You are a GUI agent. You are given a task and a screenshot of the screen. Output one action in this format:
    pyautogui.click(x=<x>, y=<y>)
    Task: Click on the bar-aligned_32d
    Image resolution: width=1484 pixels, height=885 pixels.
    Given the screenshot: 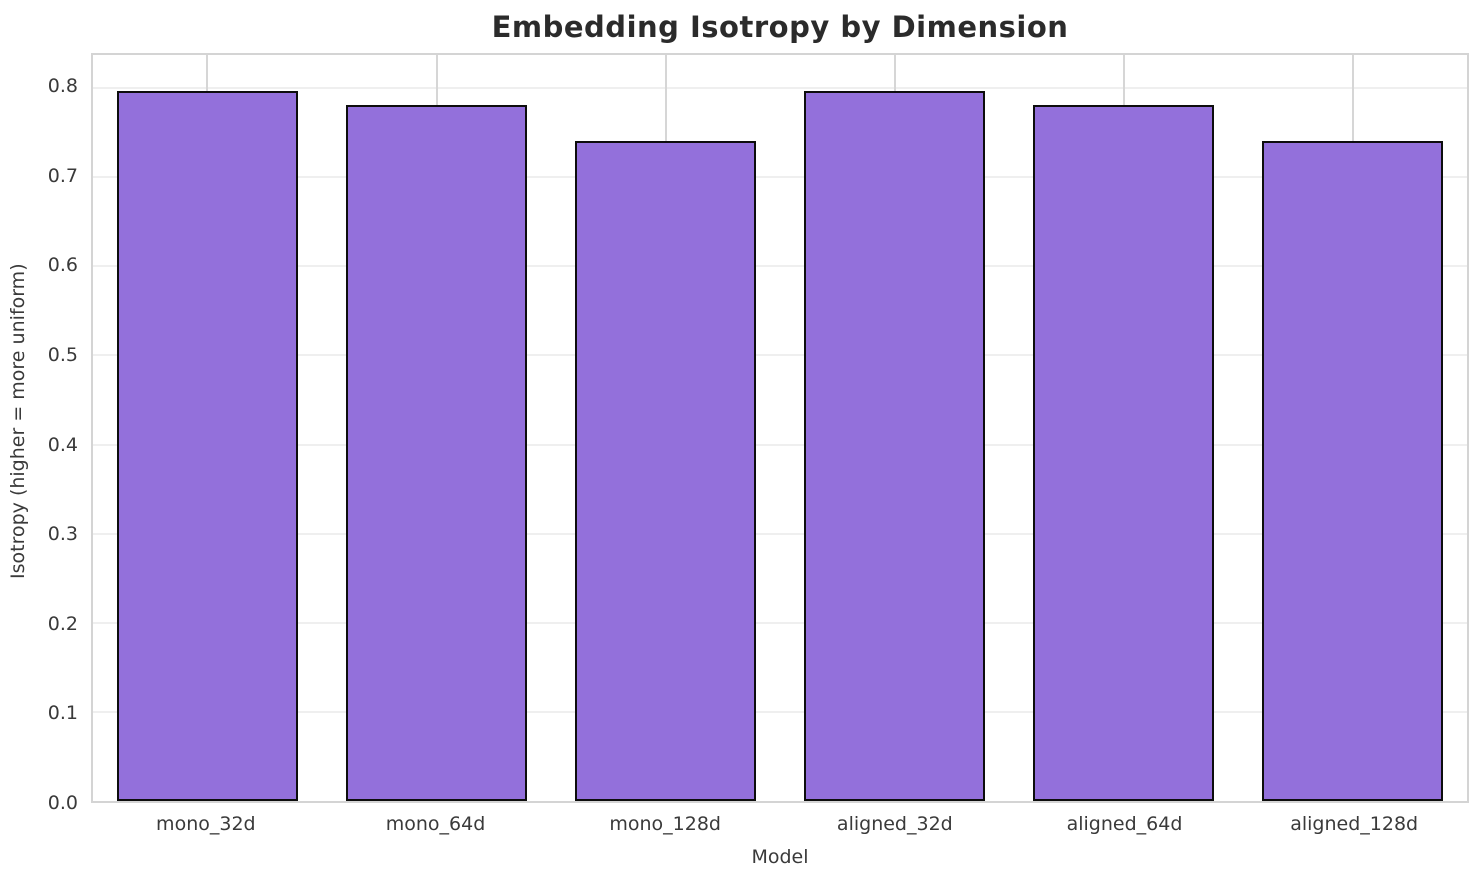 What is the action you would take?
    pyautogui.click(x=894, y=445)
    